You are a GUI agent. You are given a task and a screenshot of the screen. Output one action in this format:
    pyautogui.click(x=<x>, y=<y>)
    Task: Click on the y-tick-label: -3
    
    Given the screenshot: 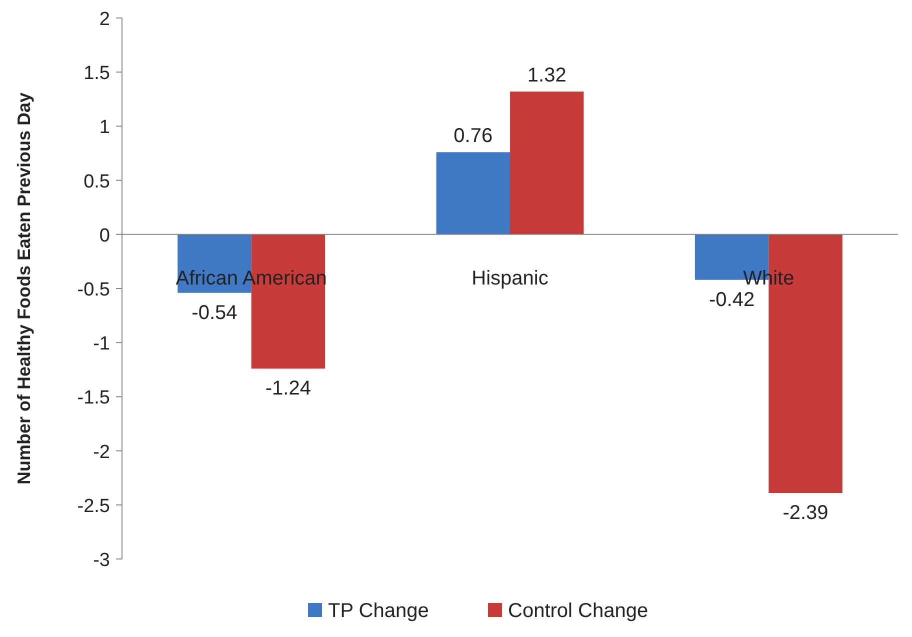 What is the action you would take?
    pyautogui.click(x=101, y=560)
    